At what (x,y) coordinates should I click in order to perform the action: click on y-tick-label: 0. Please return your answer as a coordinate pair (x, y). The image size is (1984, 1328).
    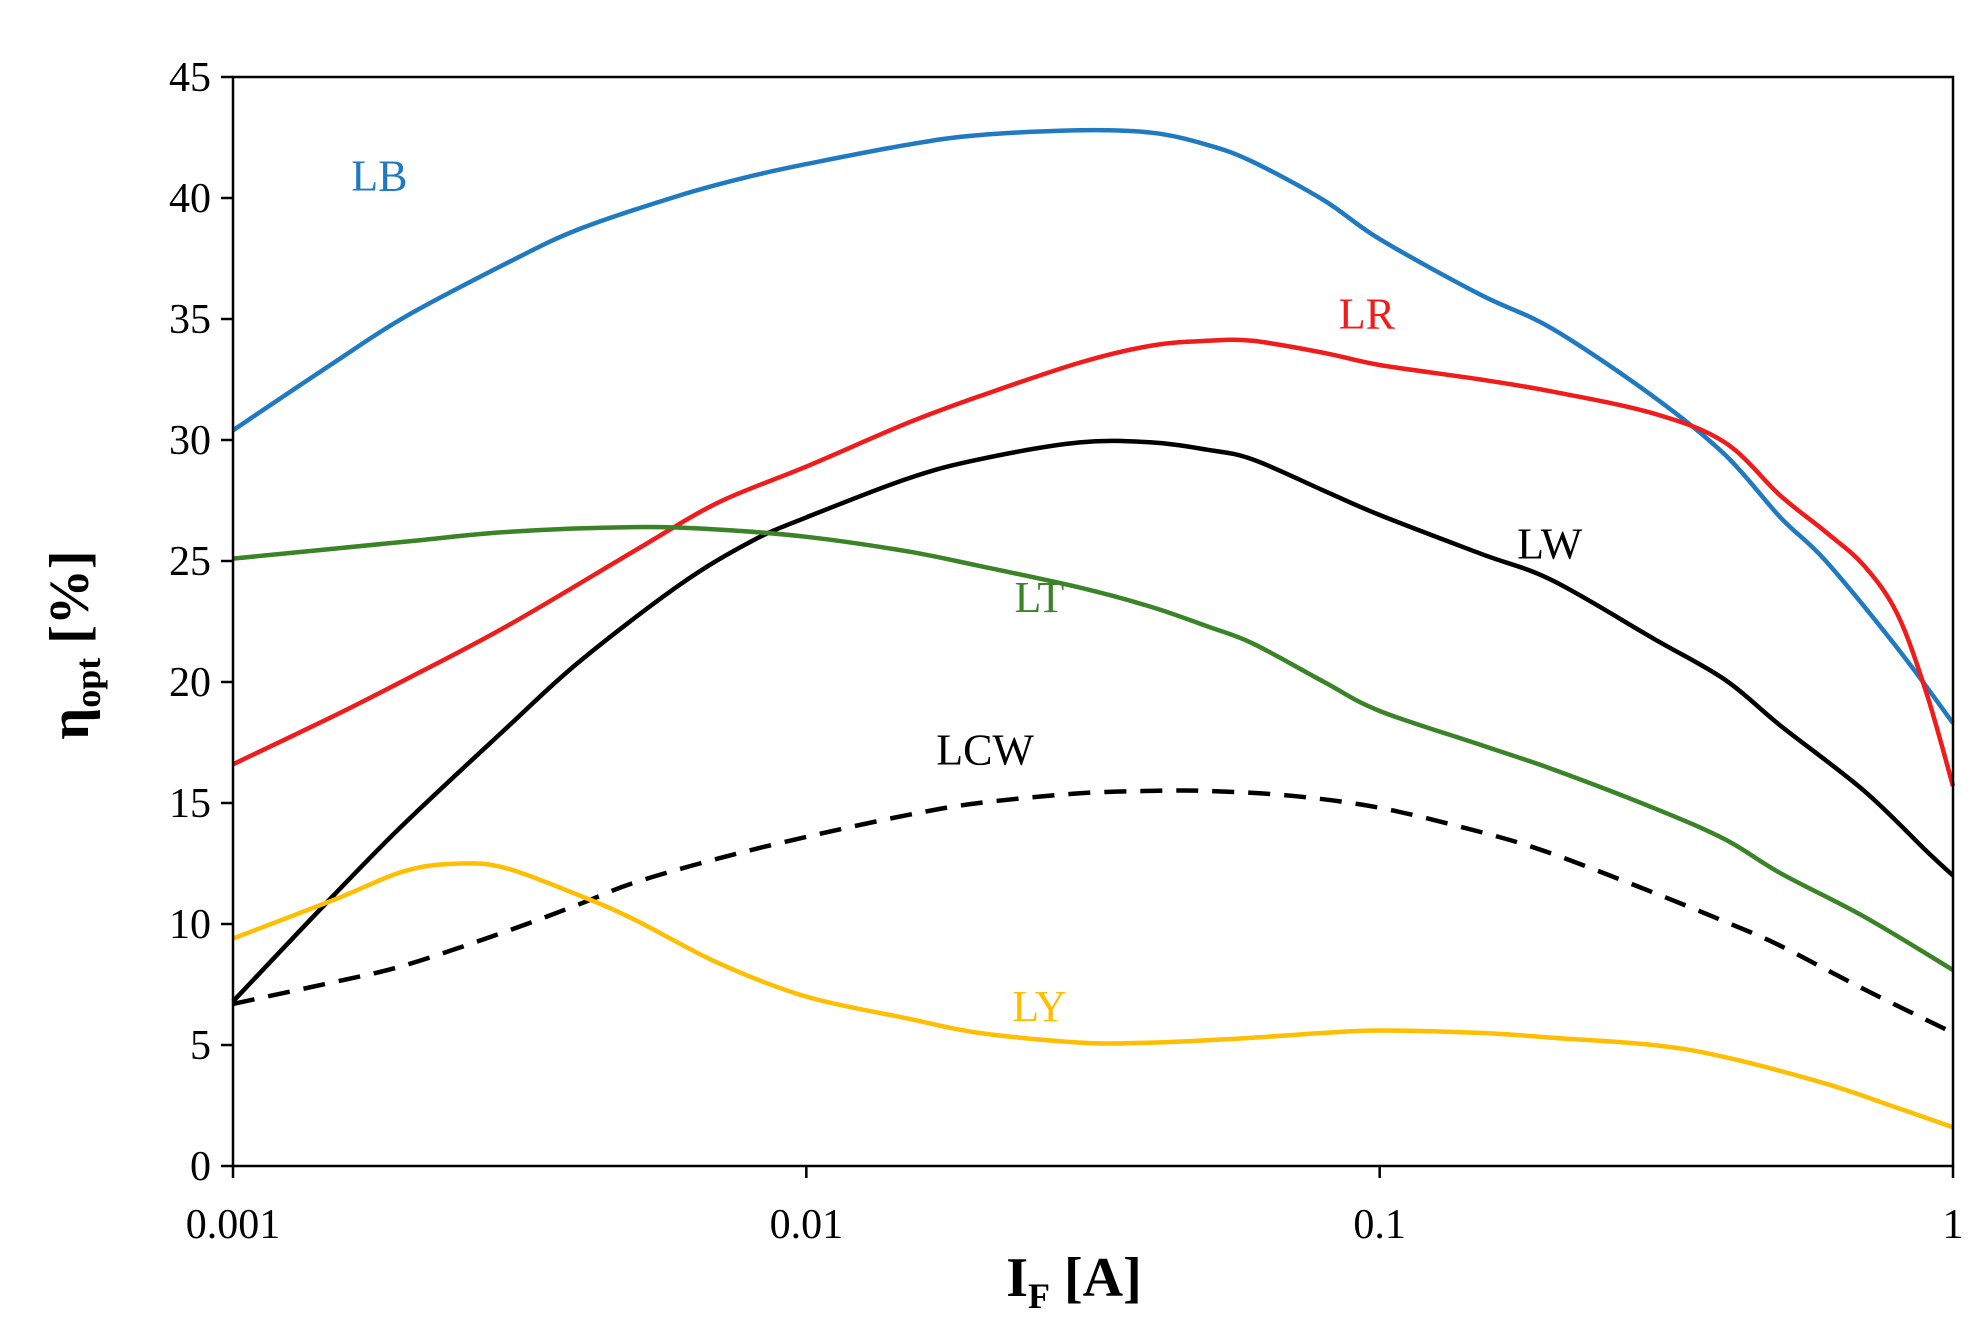
    Looking at the image, I should click on (200, 1167).